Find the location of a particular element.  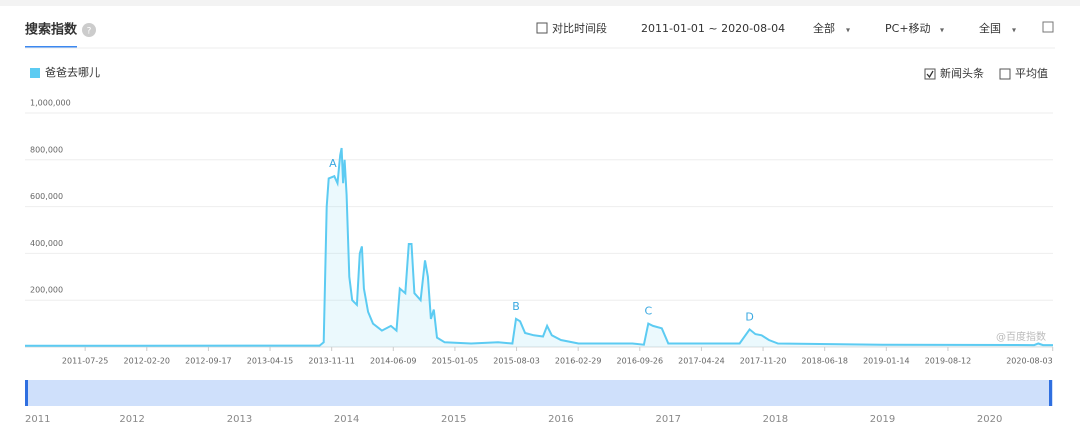

navigator-year: 2015 is located at coordinates (453, 419).